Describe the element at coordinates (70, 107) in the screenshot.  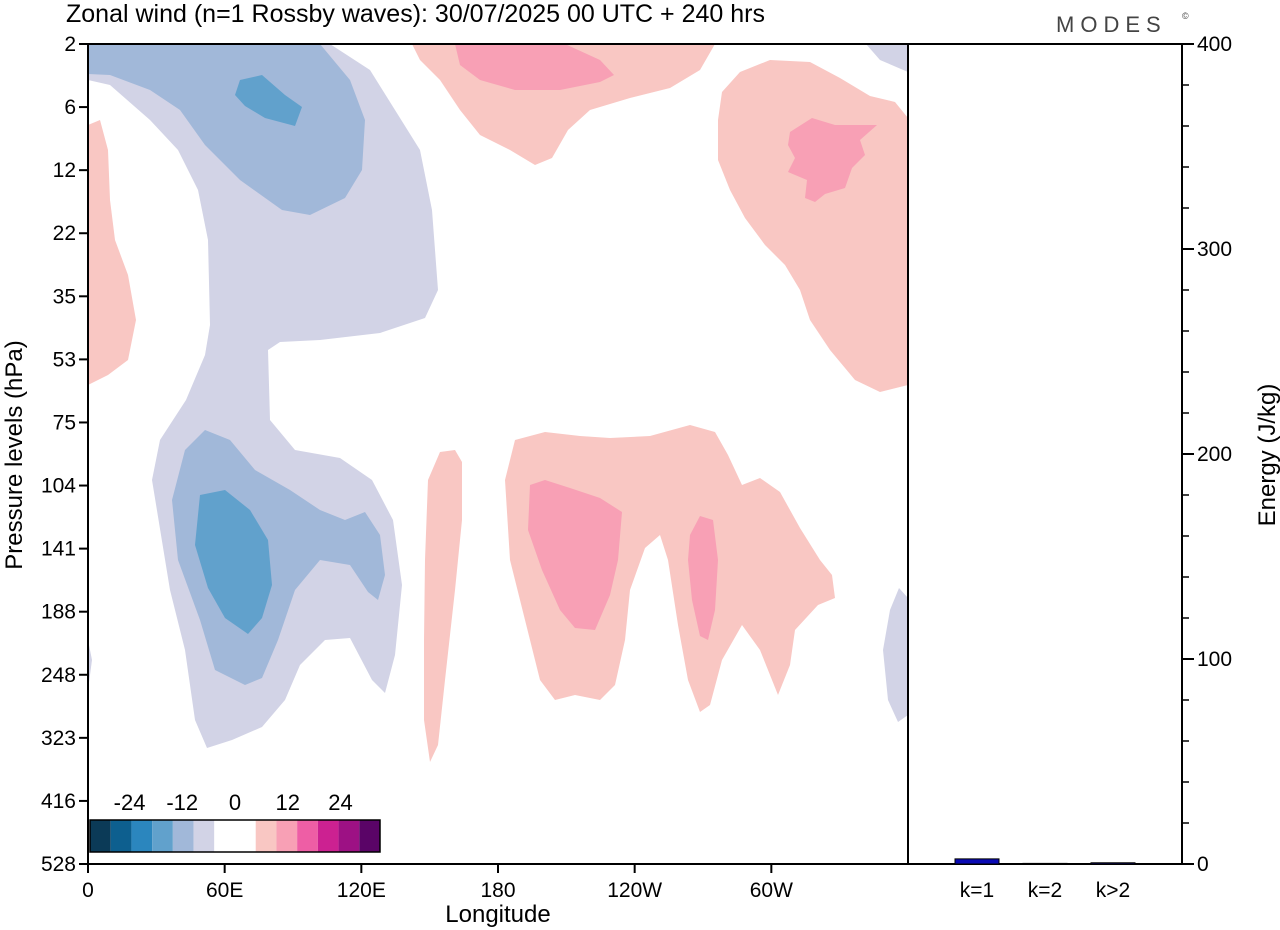
I see `y-tick-label: 6` at that location.